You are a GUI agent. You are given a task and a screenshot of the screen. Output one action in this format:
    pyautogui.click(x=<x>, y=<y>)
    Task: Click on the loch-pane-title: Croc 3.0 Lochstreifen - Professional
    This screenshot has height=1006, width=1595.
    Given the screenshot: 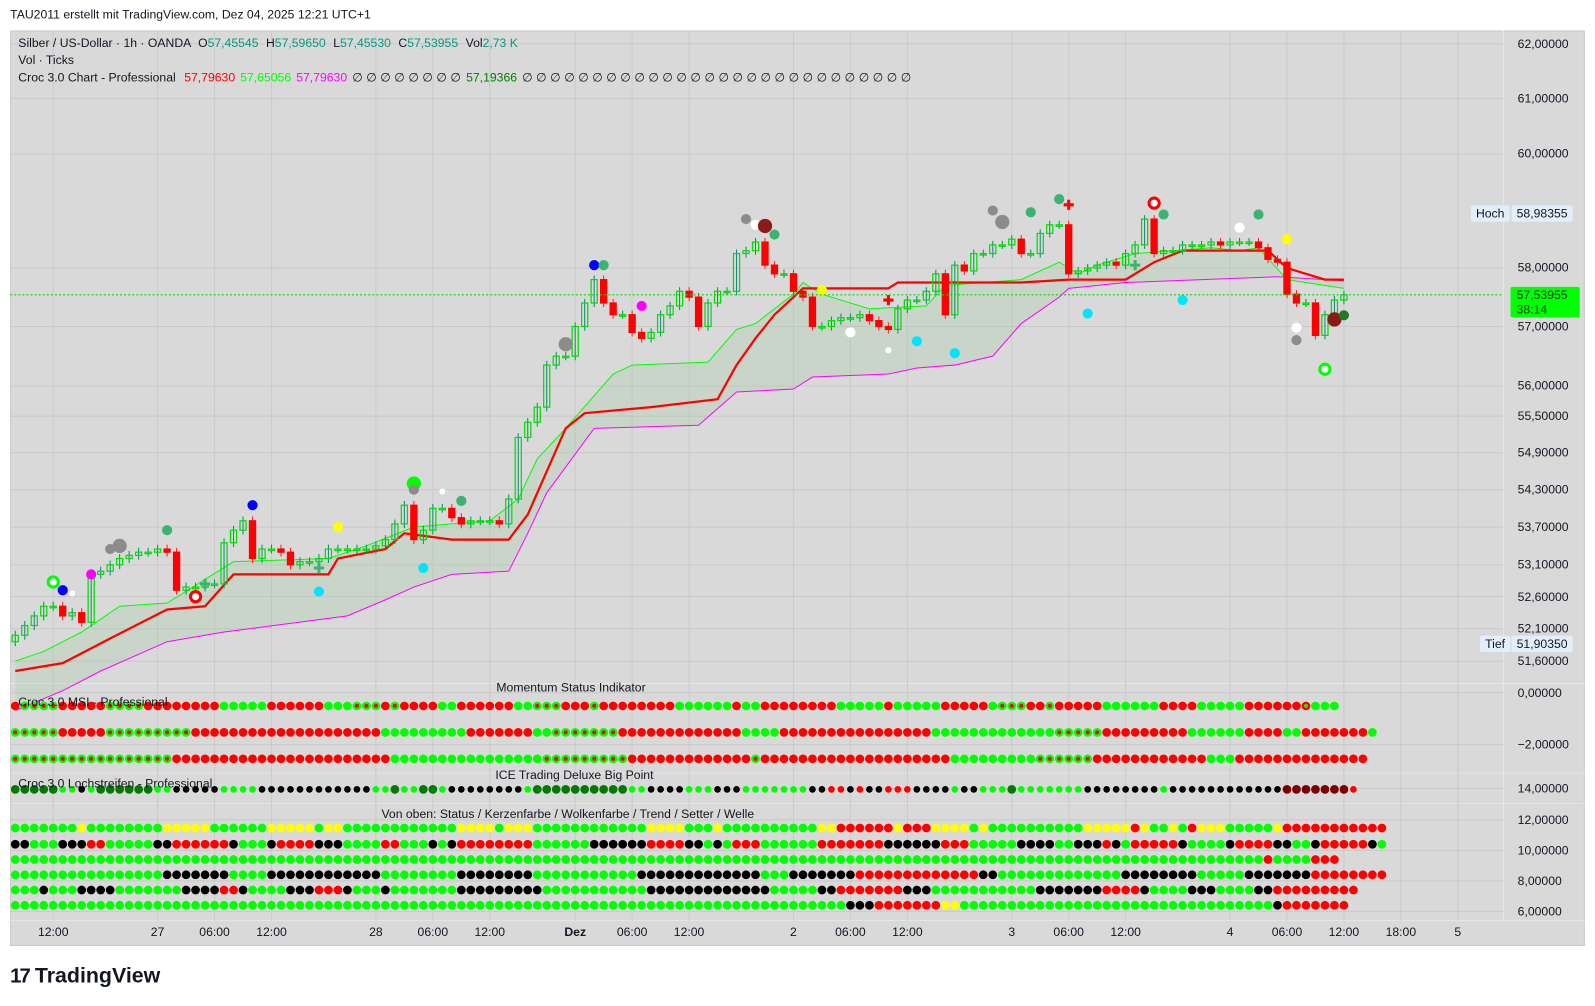 What is the action you would take?
    pyautogui.click(x=115, y=783)
    